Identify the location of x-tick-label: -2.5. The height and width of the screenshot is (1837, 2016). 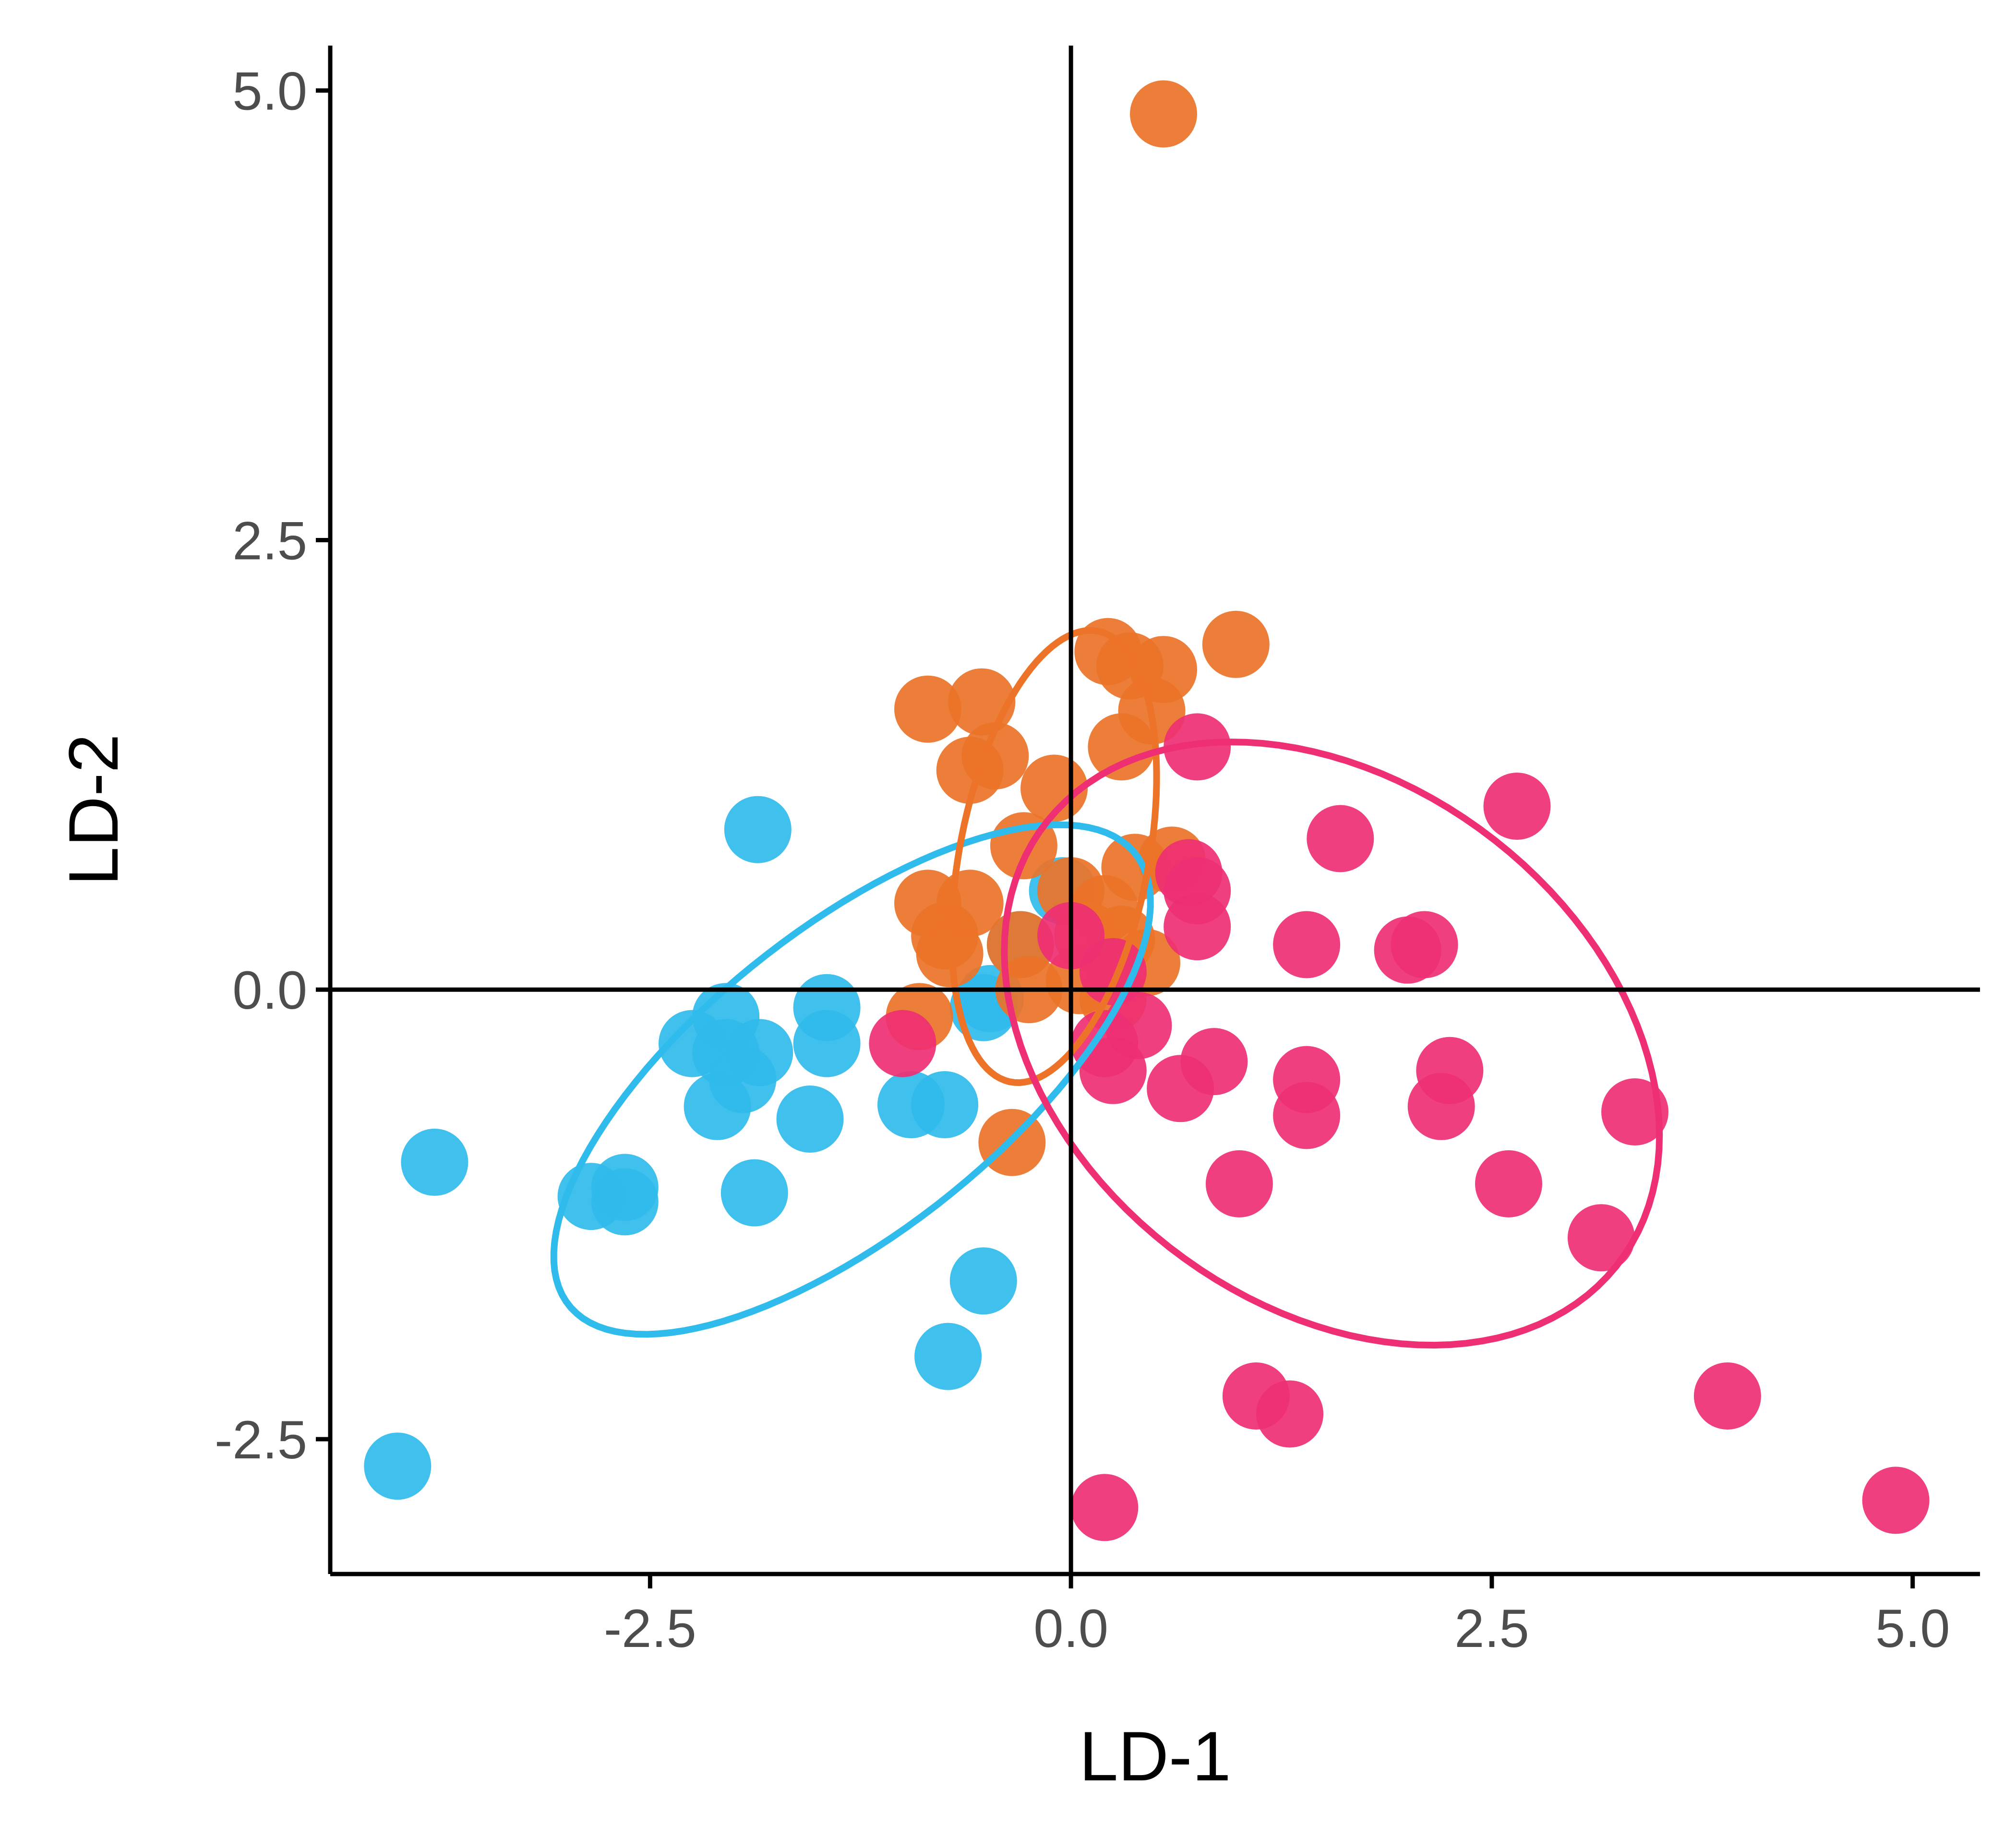
(650, 1628).